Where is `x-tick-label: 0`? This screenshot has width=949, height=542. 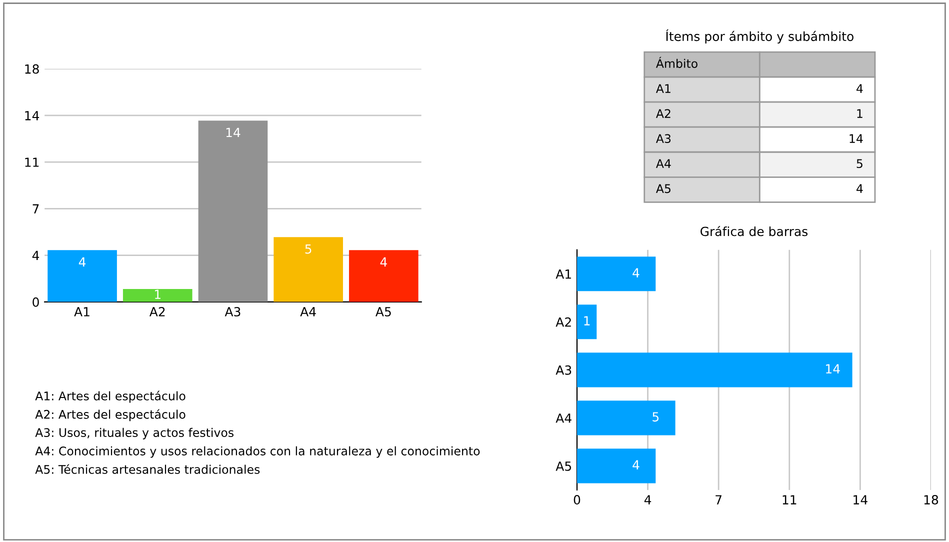 x-tick-label: 0 is located at coordinates (577, 500).